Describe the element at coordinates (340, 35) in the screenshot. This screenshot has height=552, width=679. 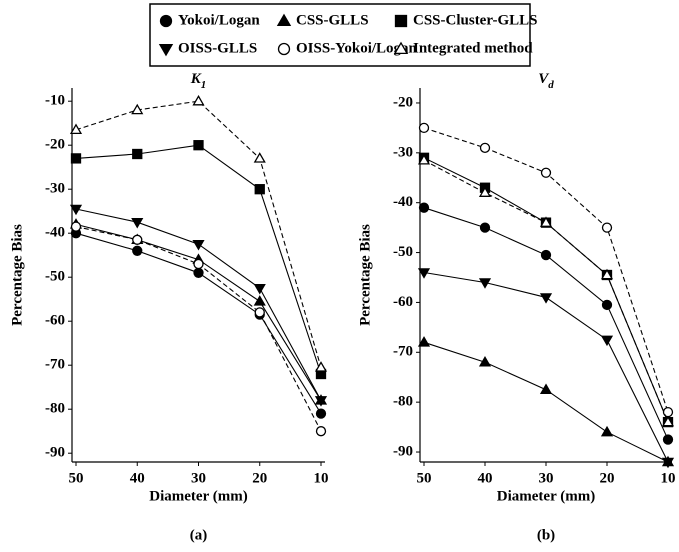
I see `legend-box` at that location.